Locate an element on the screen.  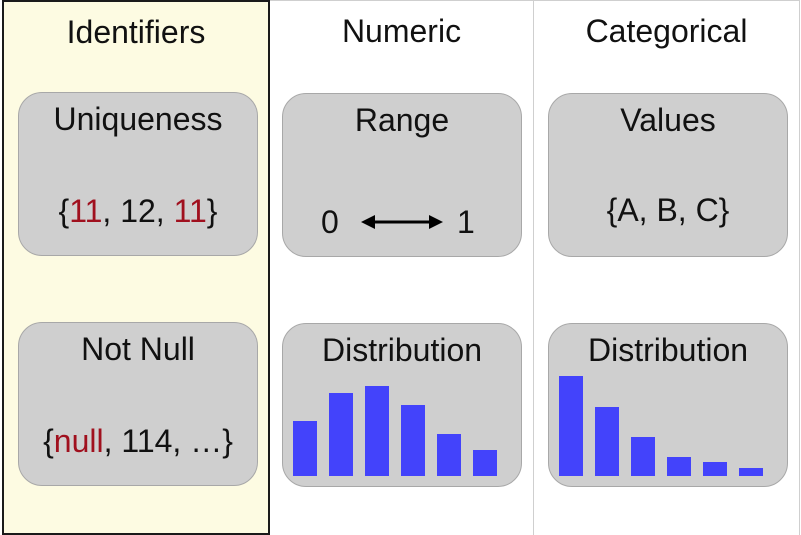
numeric-distribution-card: Distribution is located at coordinates (402, 405).